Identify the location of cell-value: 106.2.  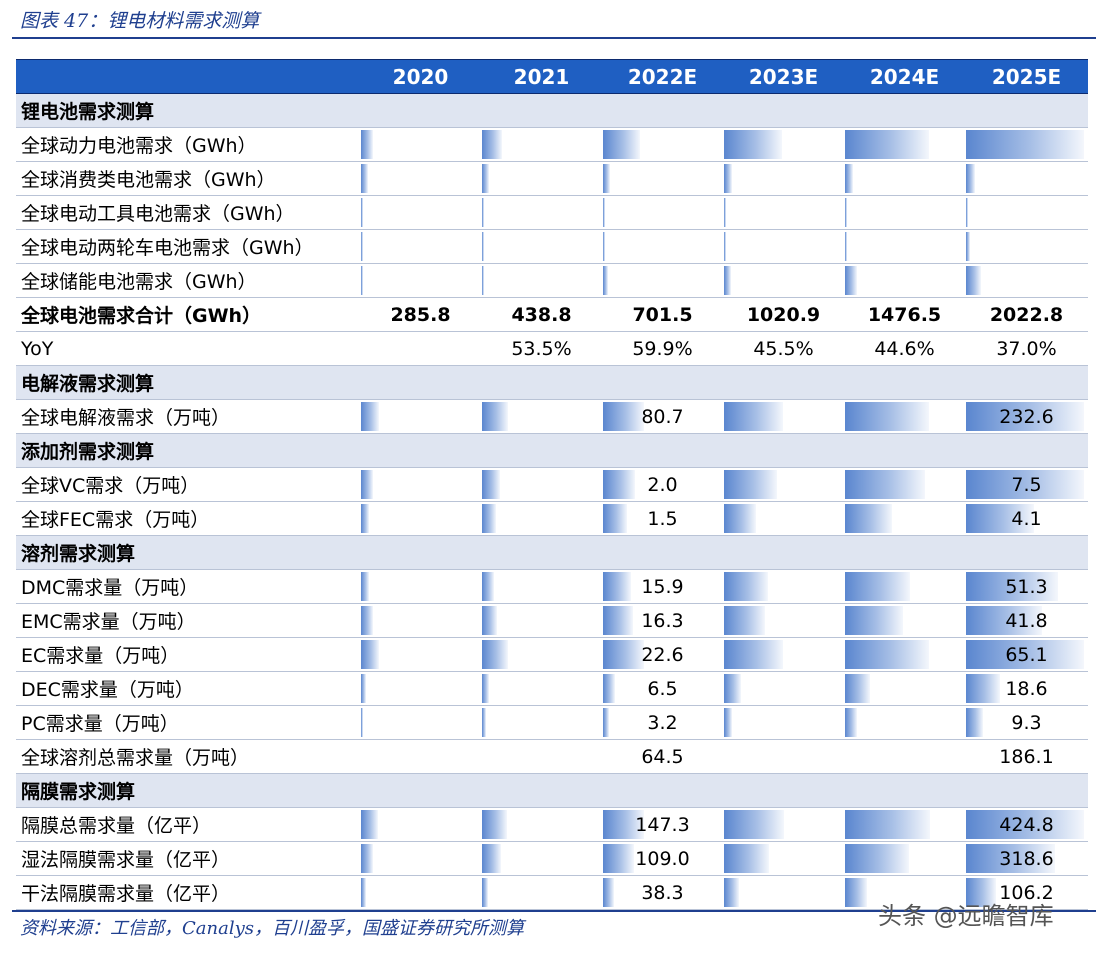
(1026, 892).